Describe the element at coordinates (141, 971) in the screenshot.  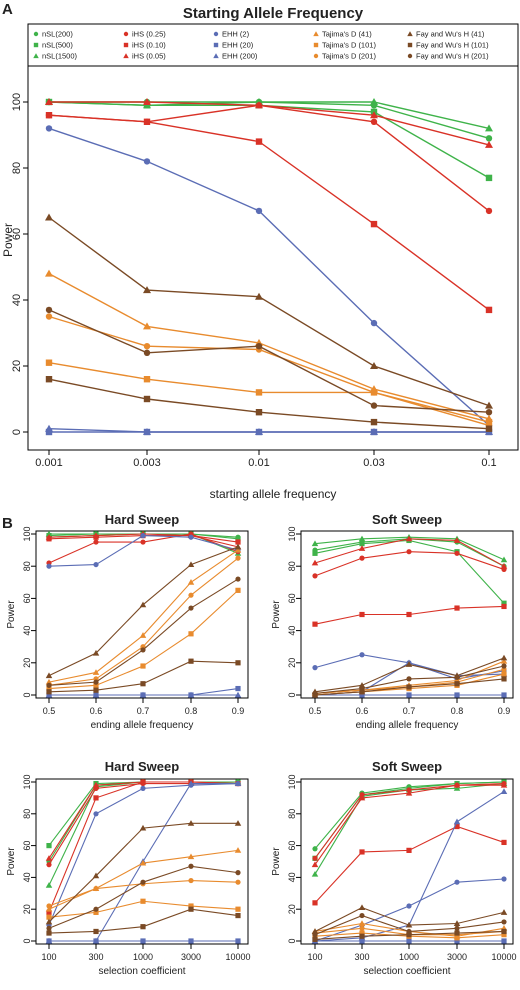
I see `x-axis-label: selection coefficient` at that location.